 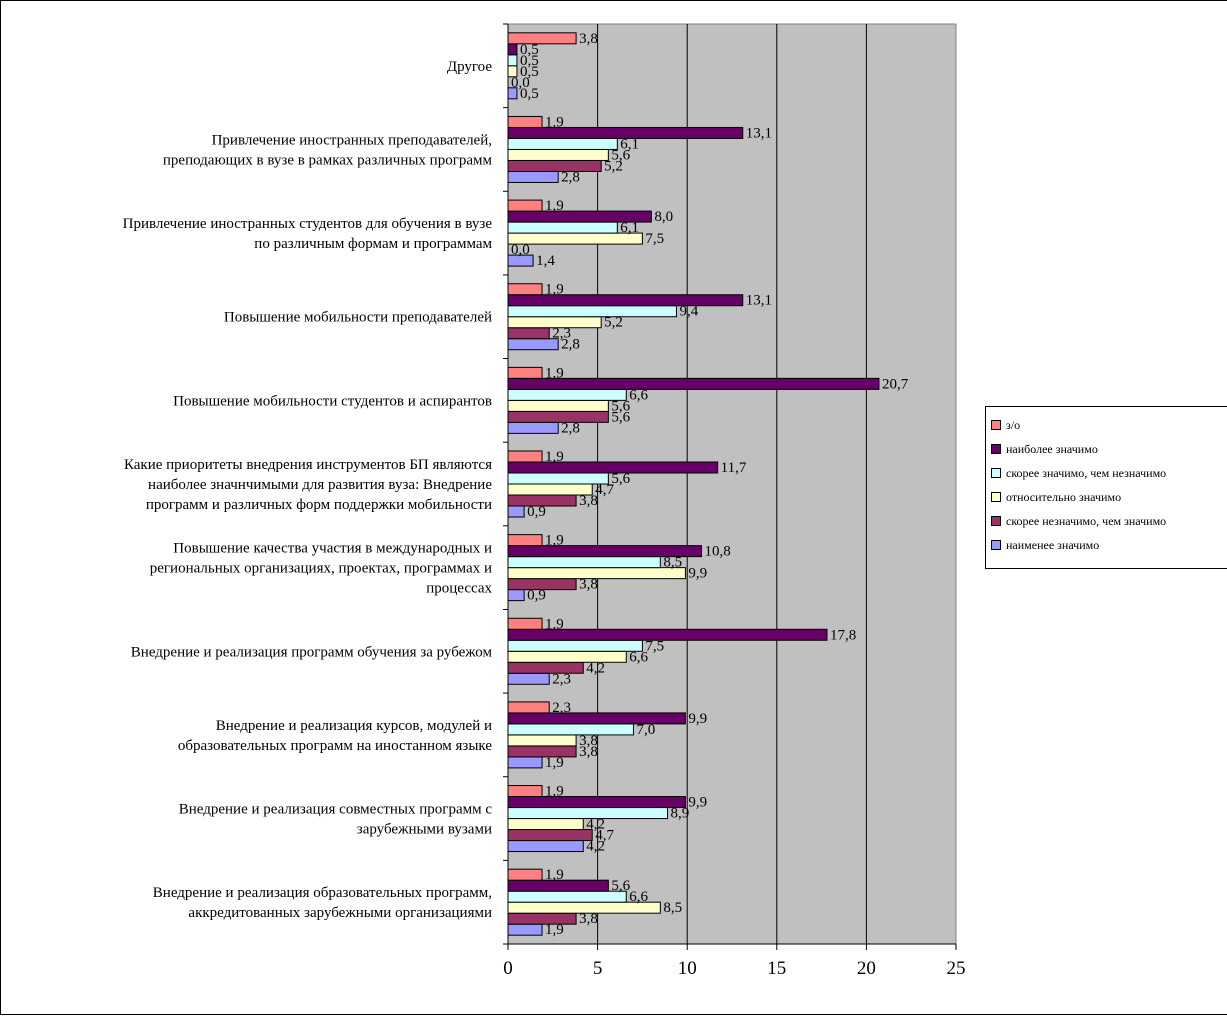 I want to click on data-label: 4,7, so click(x=604, y=490).